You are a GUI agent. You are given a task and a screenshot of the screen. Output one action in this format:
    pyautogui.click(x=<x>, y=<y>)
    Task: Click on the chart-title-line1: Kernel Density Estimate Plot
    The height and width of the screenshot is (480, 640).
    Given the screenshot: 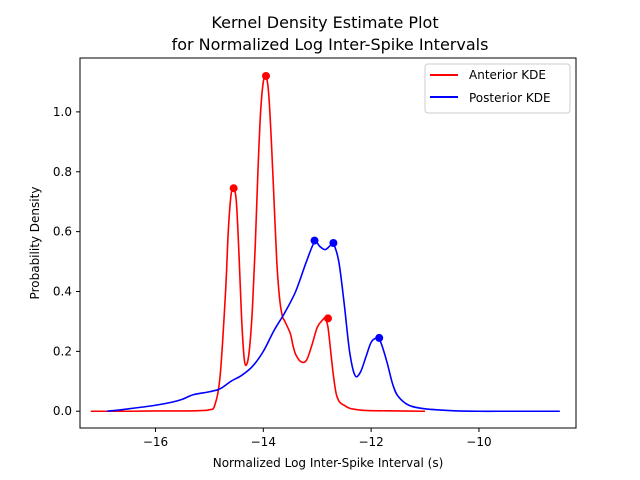 What is the action you would take?
    pyautogui.click(x=324, y=22)
    